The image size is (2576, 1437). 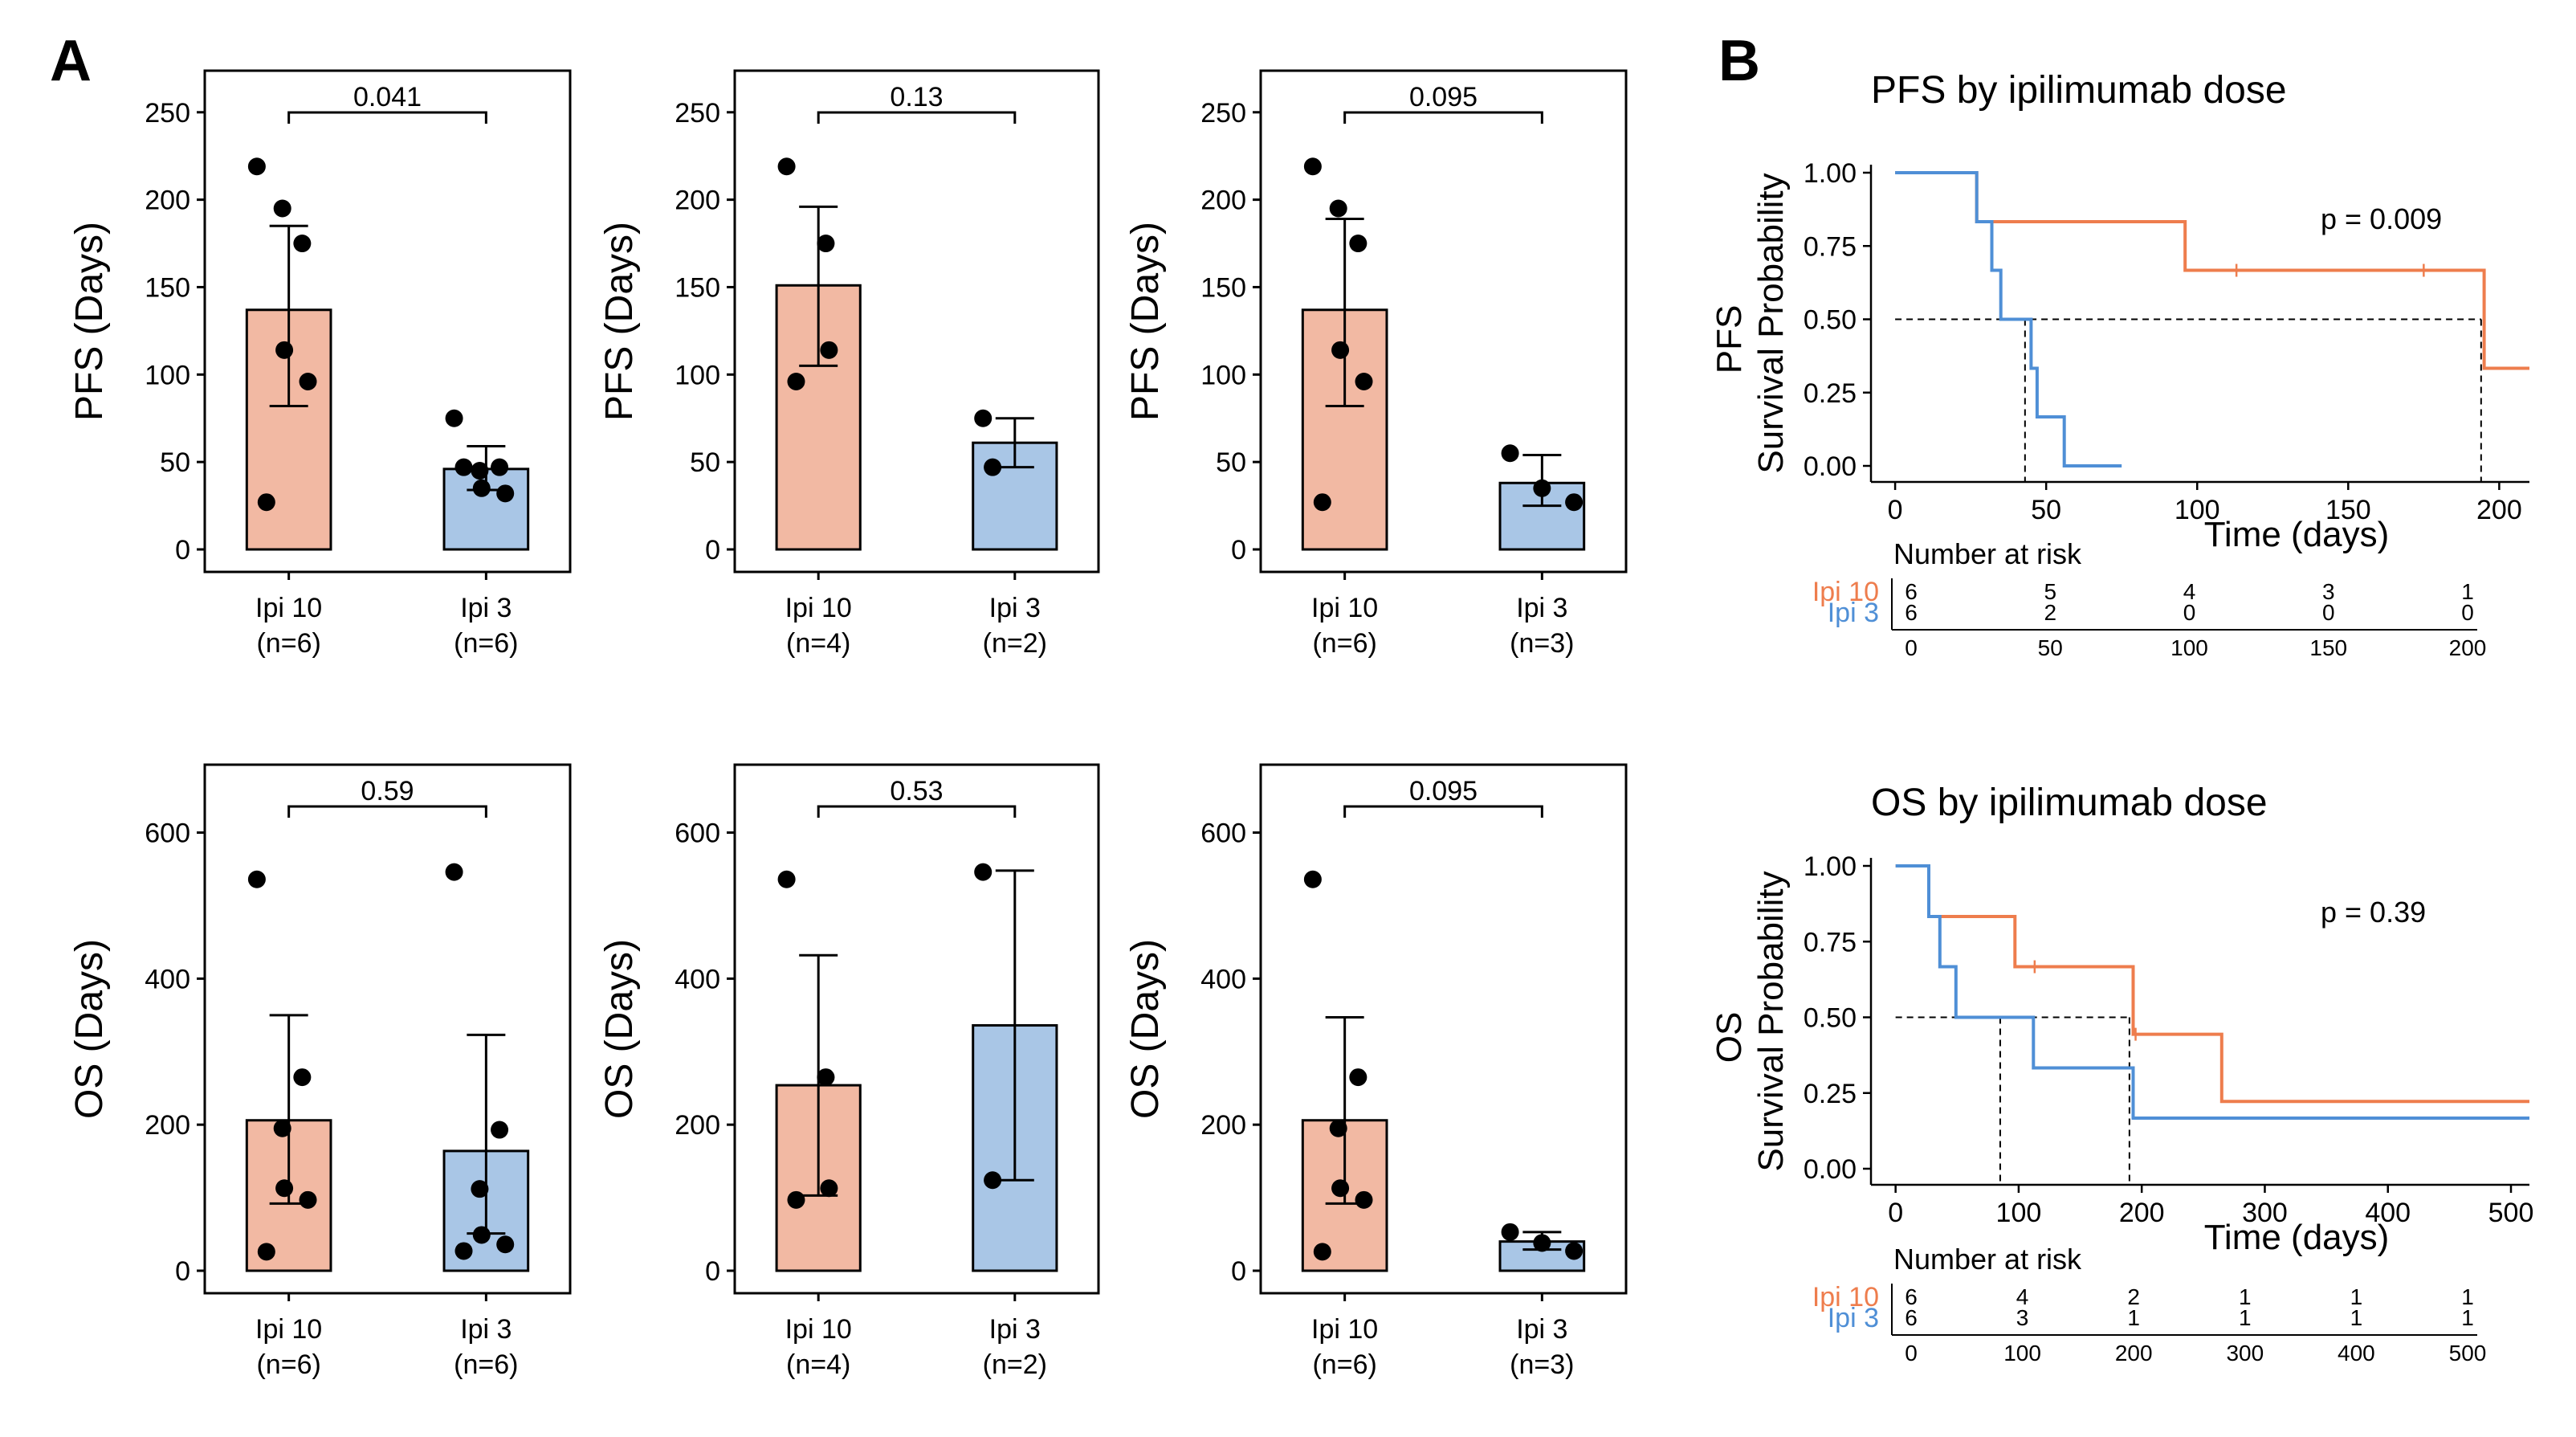 What do you see at coordinates (2328, 647) in the screenshot?
I see `risk-time-label: 150` at bounding box center [2328, 647].